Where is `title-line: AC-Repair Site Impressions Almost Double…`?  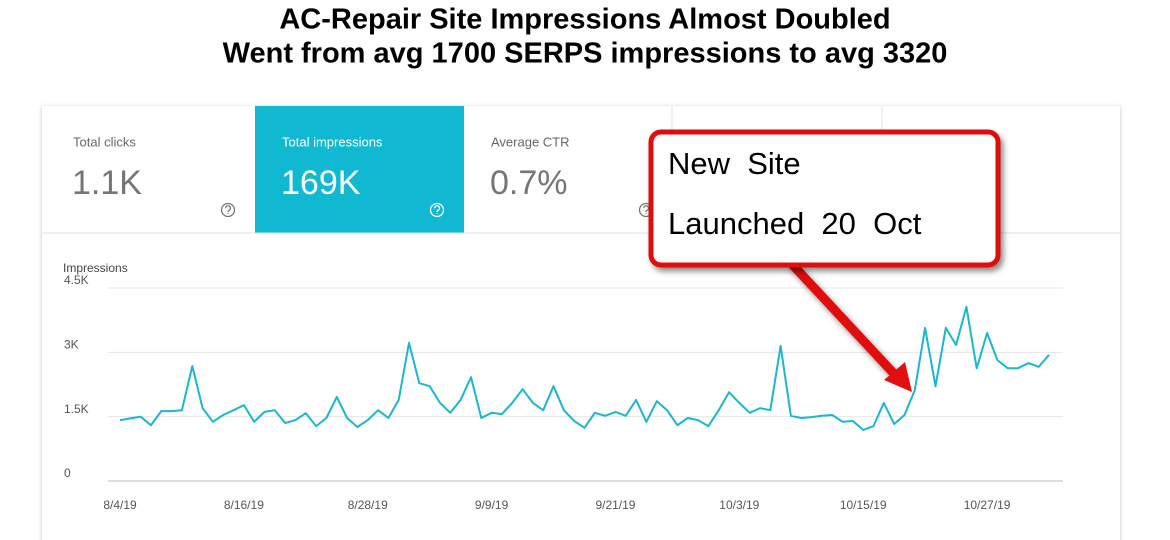
title-line: AC-Repair Site Impressions Almost Double… is located at coordinates (584, 20).